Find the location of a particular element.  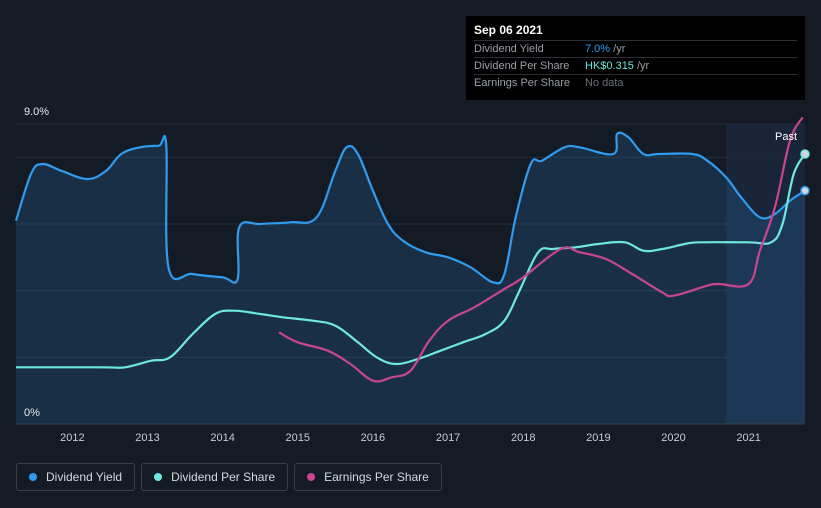

past-region is located at coordinates (765, 274).